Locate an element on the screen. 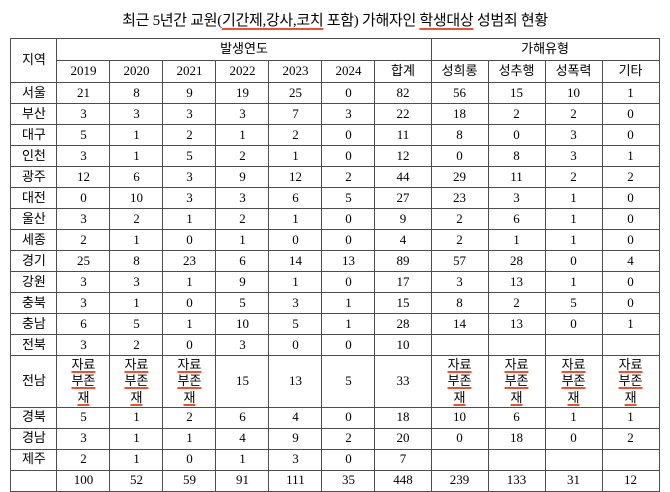  value-cell: 82 is located at coordinates (403, 93).